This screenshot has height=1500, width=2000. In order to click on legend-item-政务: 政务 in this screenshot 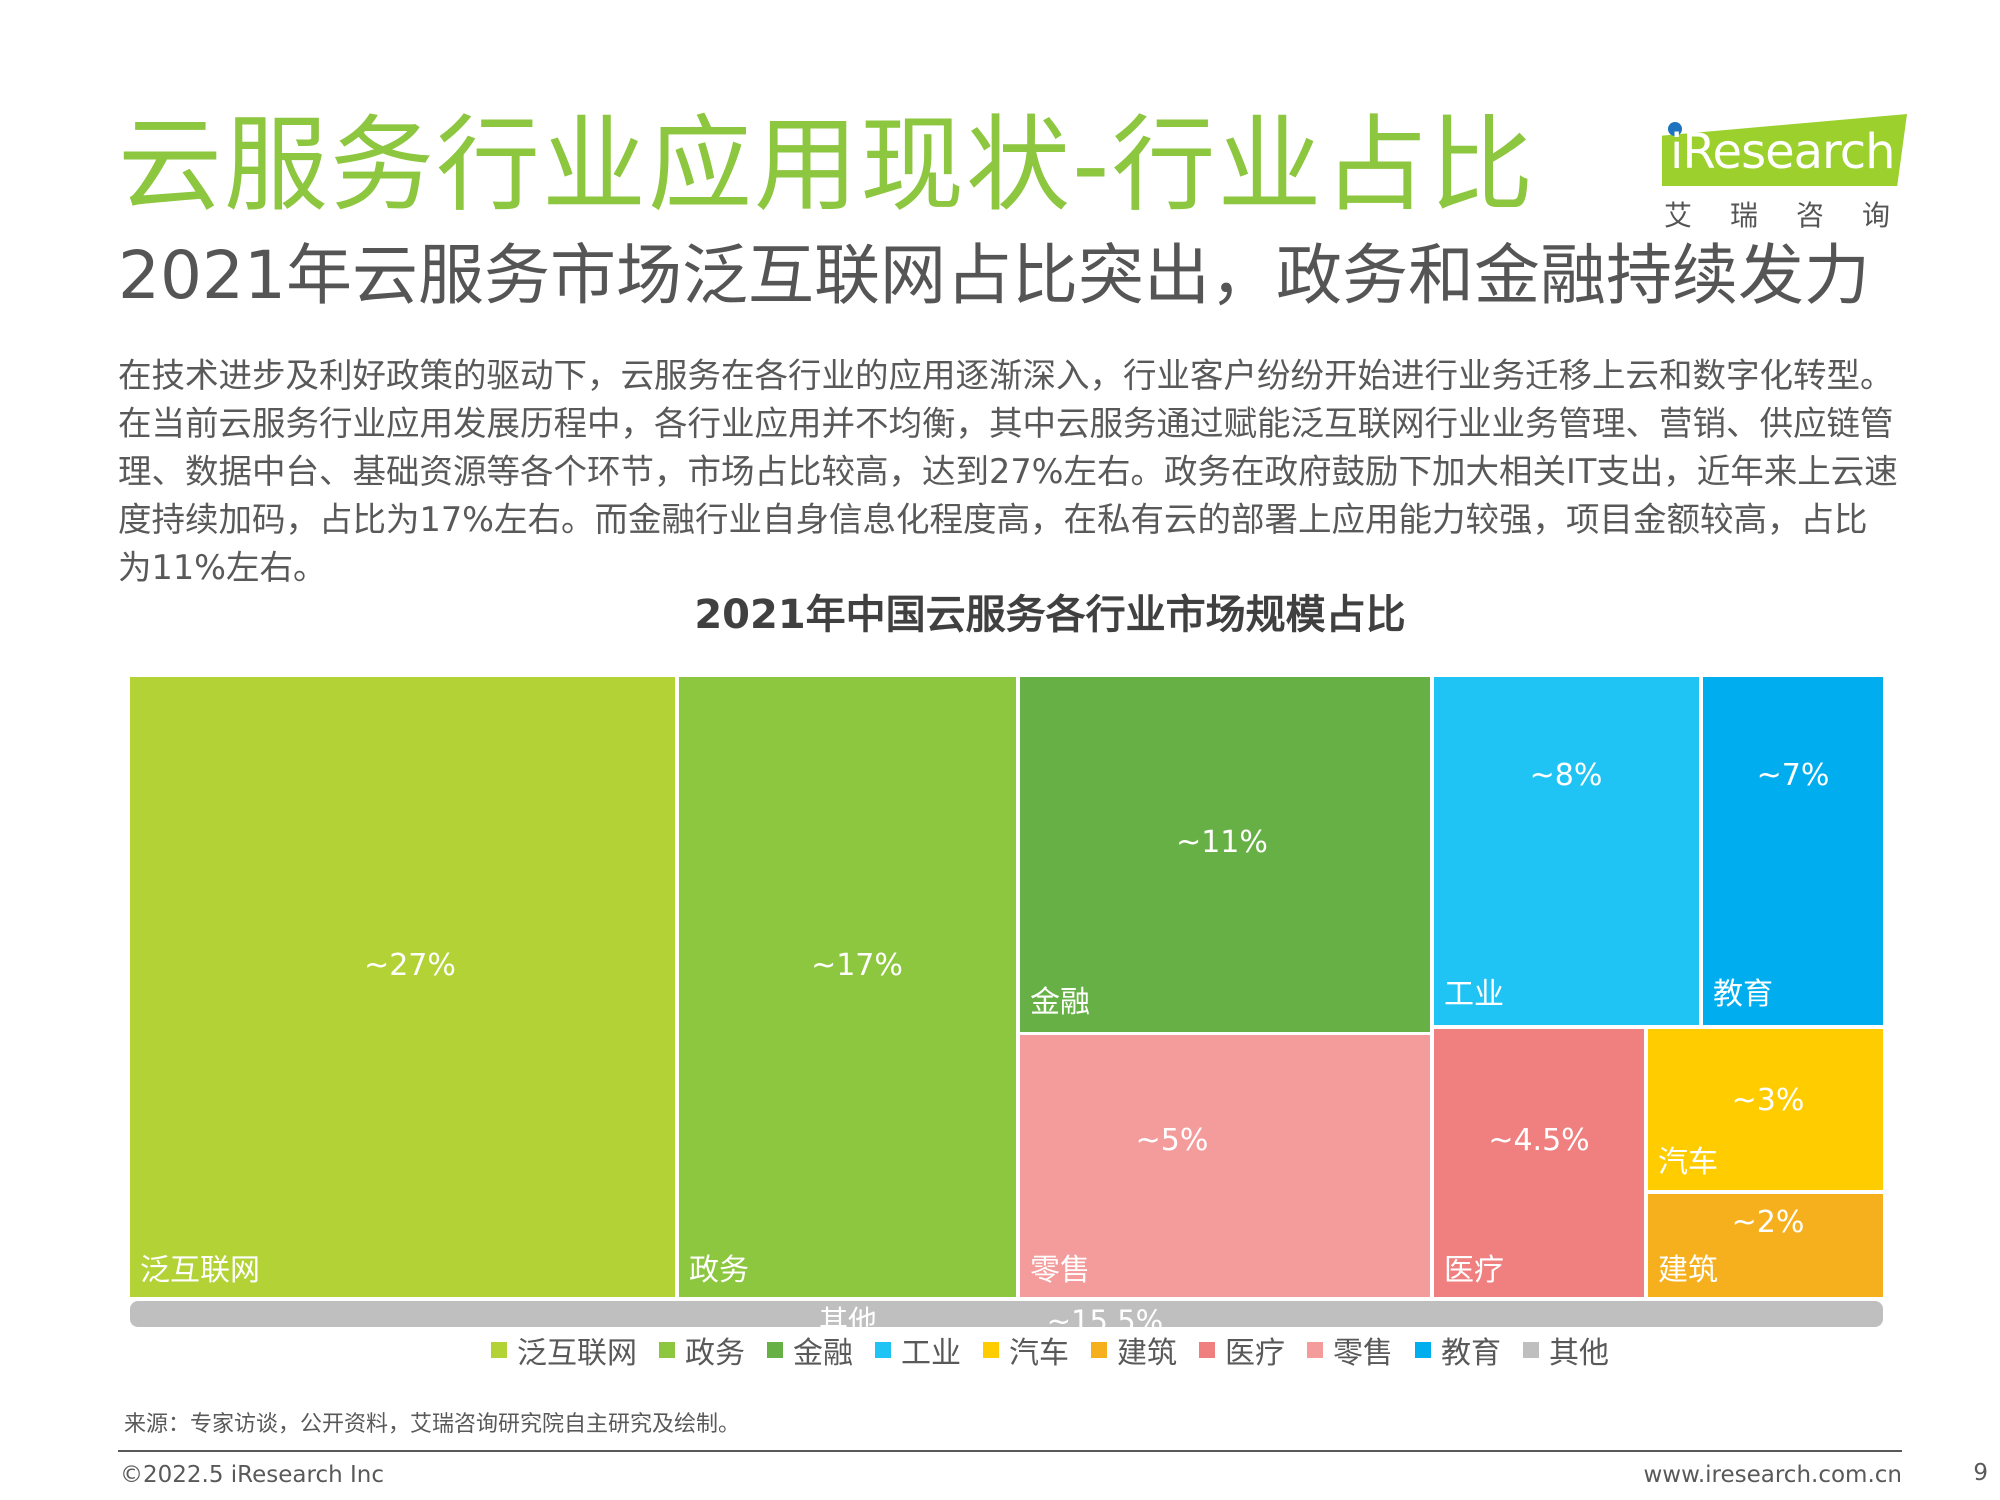, I will do `click(702, 1350)`.